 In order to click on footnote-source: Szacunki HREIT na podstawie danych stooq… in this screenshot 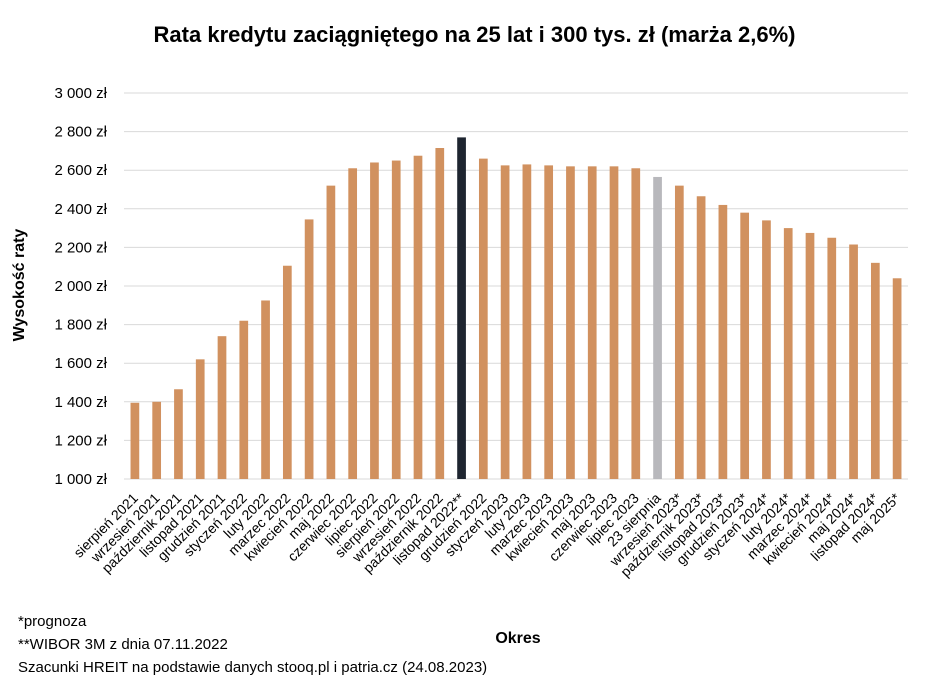, I will do `click(253, 667)`.